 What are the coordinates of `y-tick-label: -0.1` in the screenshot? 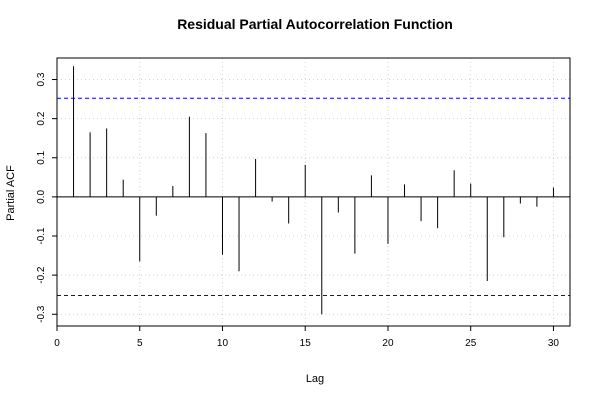 It's located at (41, 236).